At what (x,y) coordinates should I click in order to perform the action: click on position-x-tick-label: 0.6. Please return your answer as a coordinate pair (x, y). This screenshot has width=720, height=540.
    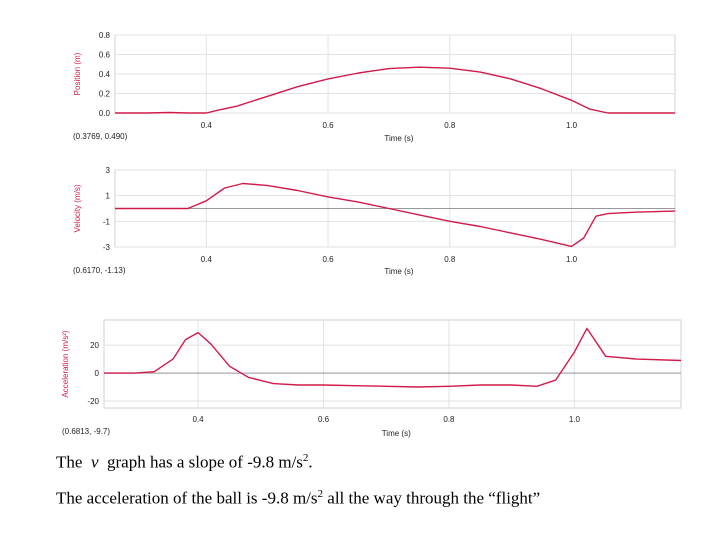
    Looking at the image, I should click on (328, 125).